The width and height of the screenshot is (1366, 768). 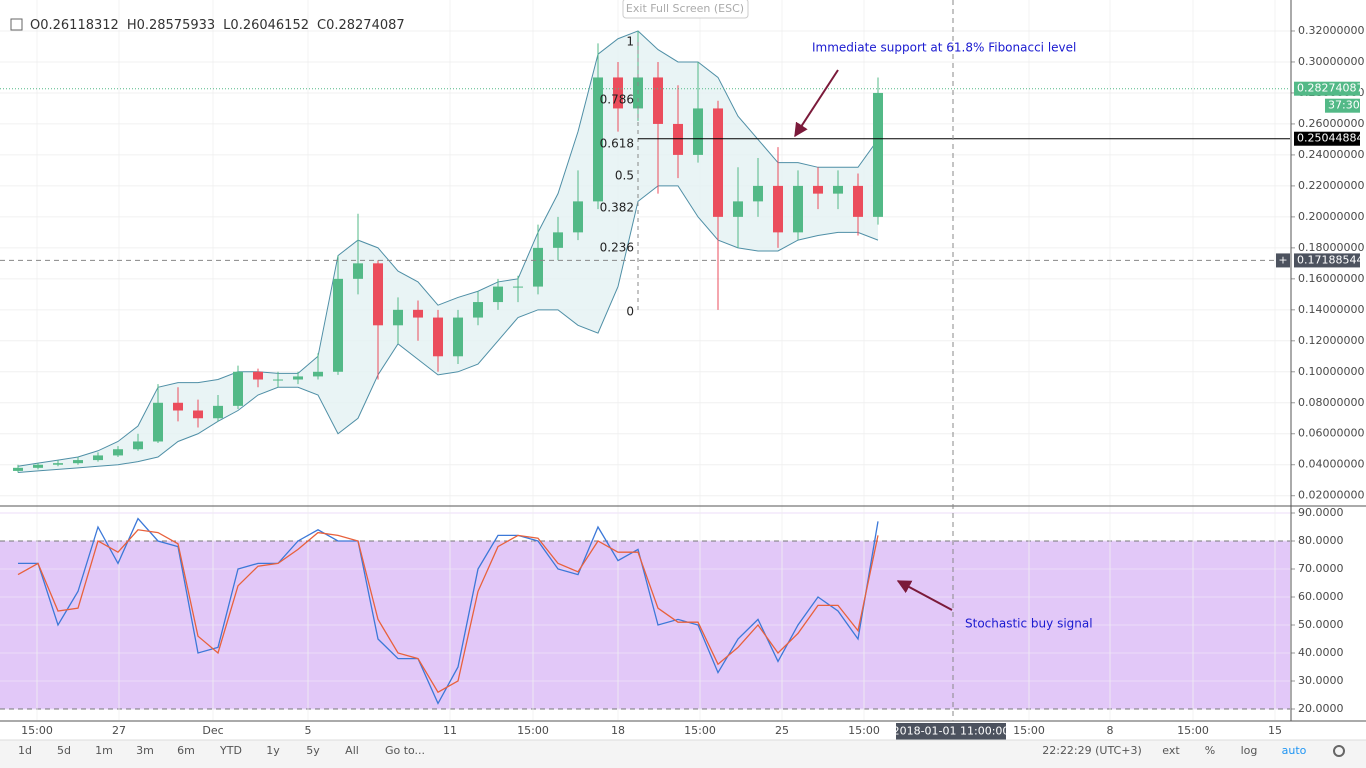 What do you see at coordinates (1249, 750) in the screenshot?
I see `option-button: log` at bounding box center [1249, 750].